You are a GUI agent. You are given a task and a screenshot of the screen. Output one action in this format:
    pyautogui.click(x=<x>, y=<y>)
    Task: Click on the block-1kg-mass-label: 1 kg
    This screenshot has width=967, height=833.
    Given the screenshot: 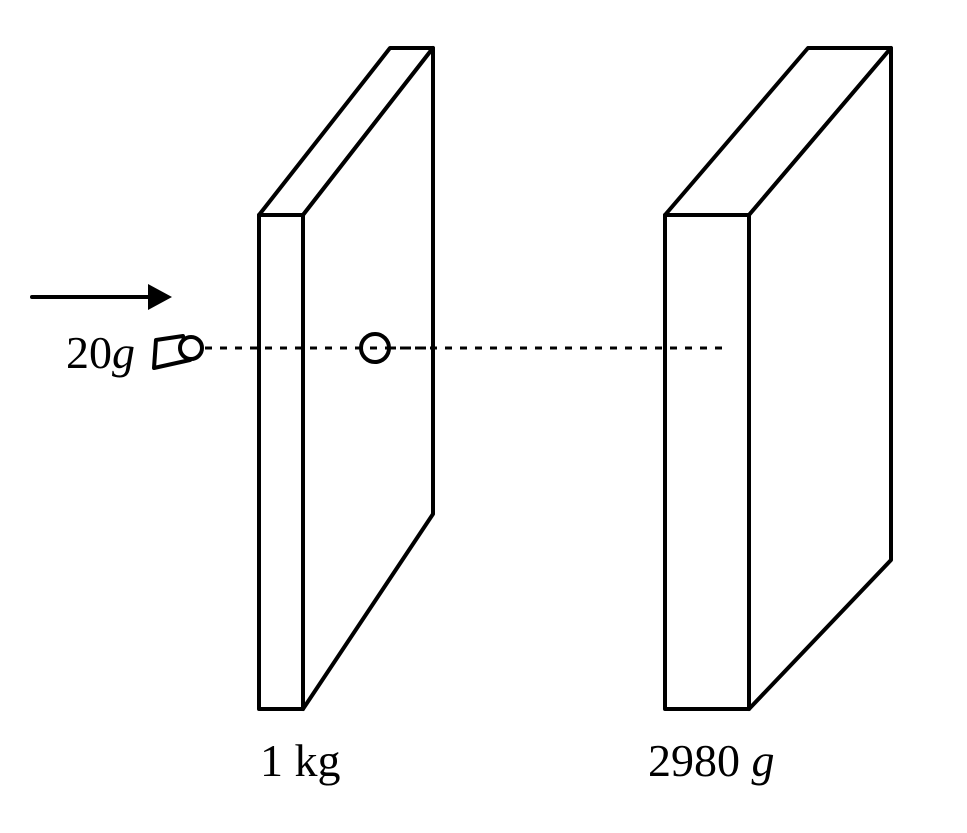 What is the action you would take?
    pyautogui.click(x=300, y=760)
    